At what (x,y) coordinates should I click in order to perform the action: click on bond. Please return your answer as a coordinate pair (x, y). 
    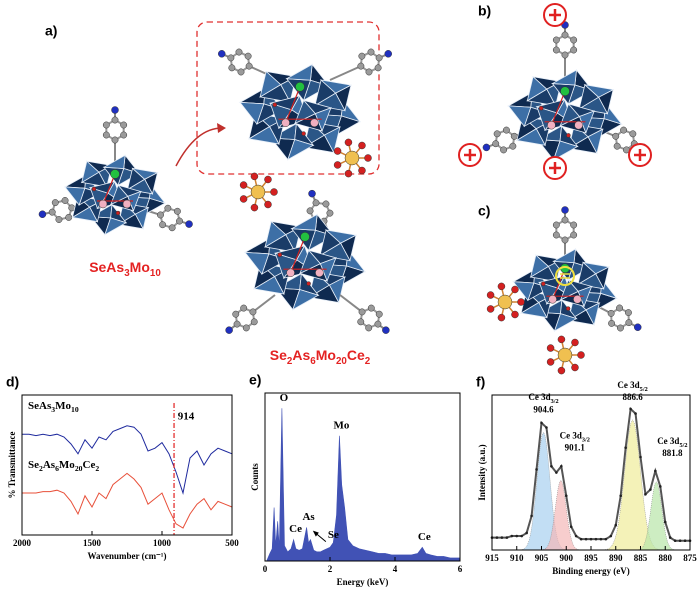
    Looking at the image, I should click on (298, 255).